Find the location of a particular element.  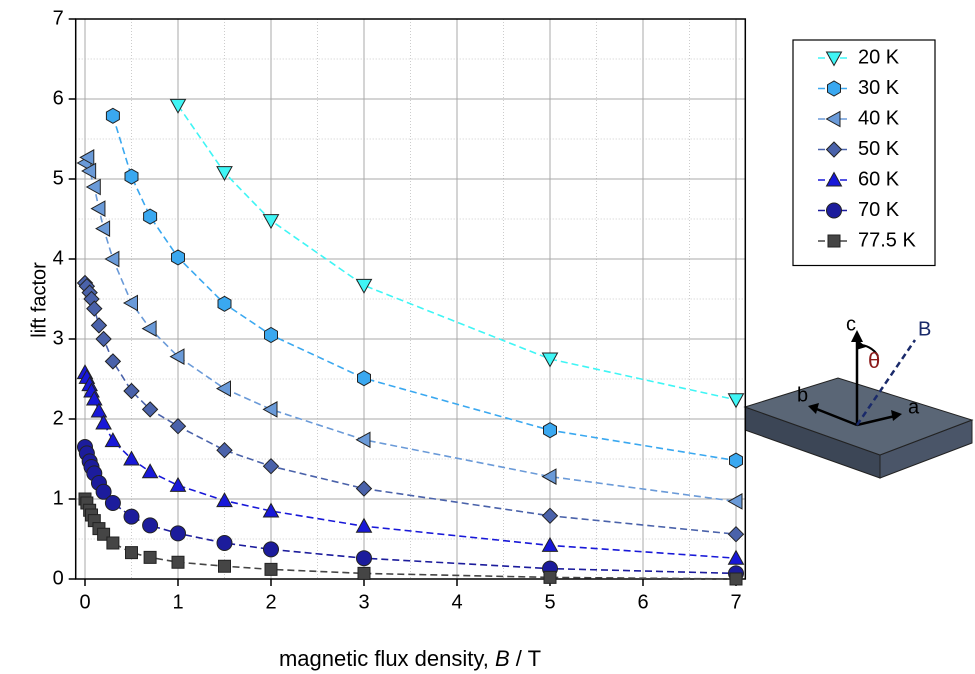

legend-label: 77.5 K is located at coordinates (887, 240).